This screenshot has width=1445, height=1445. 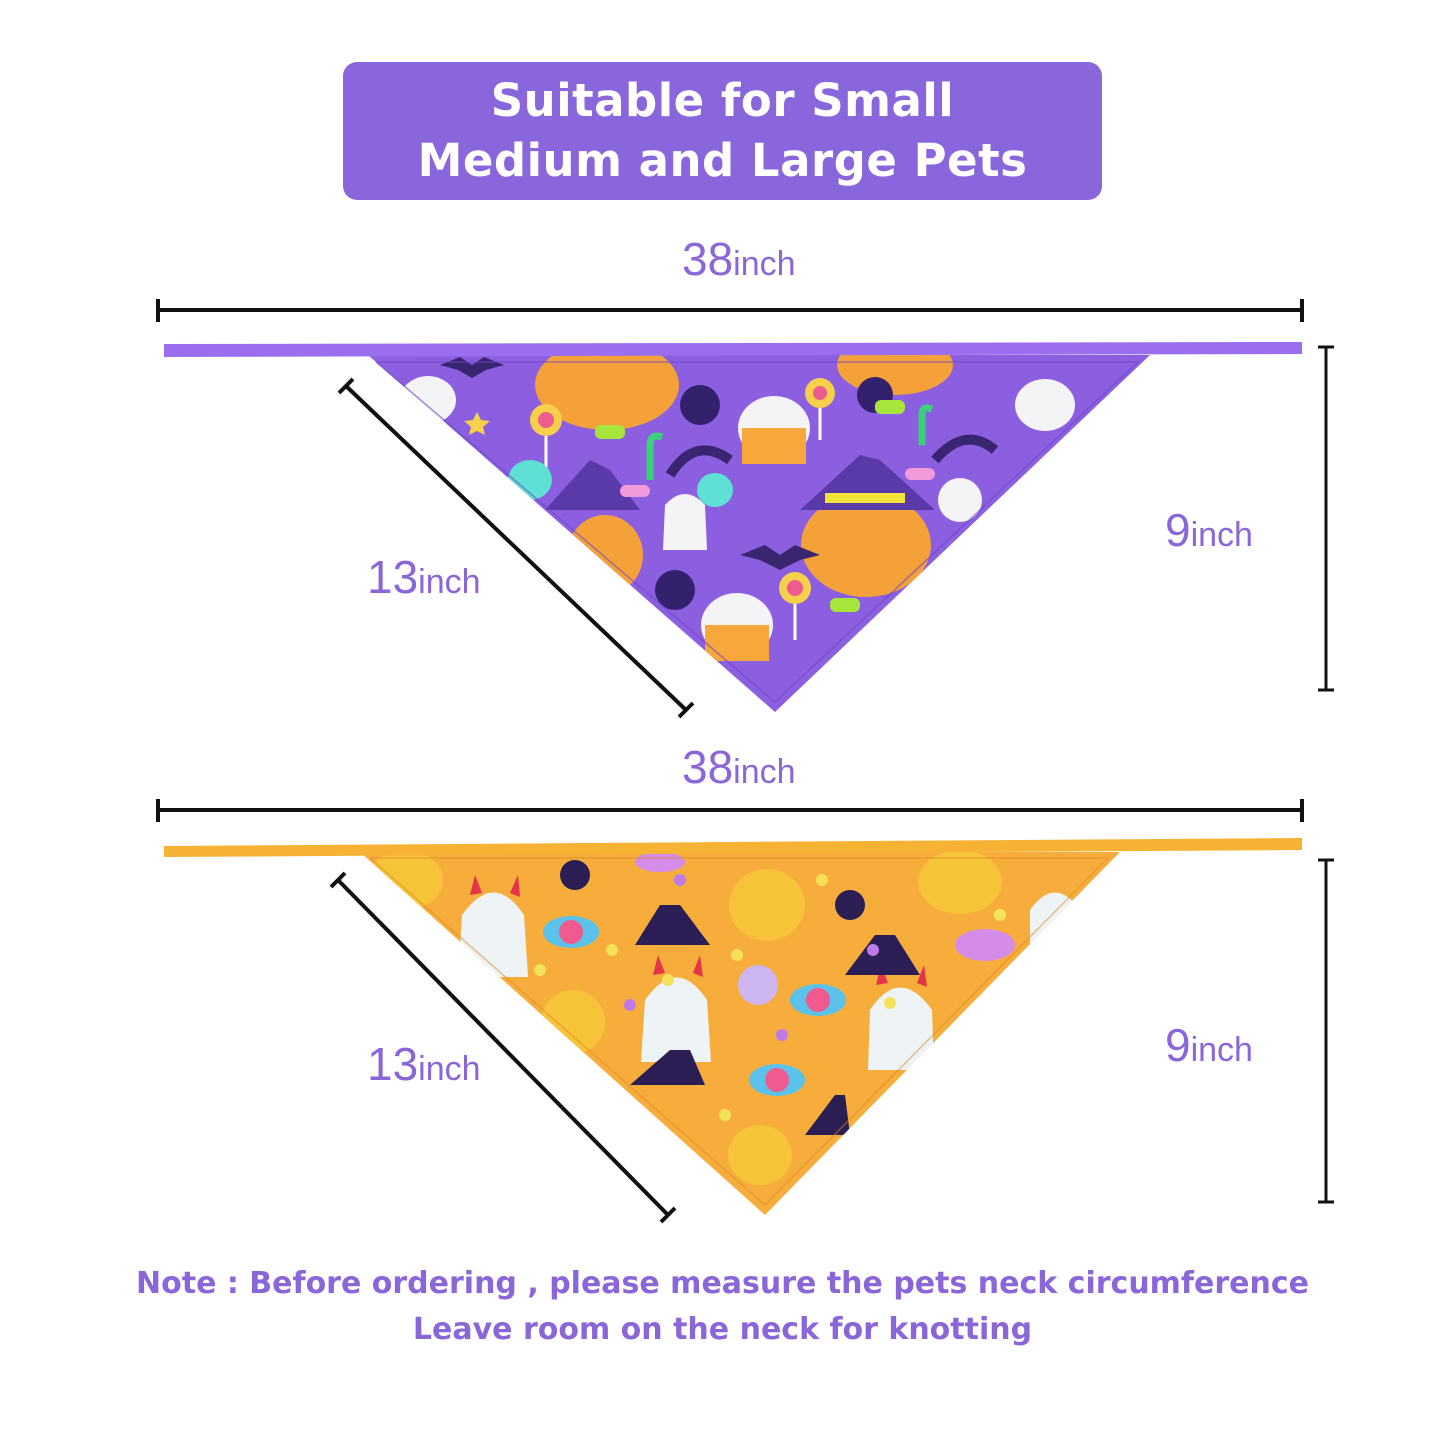 What do you see at coordinates (516, 548) in the screenshot?
I see `top-side-line` at bounding box center [516, 548].